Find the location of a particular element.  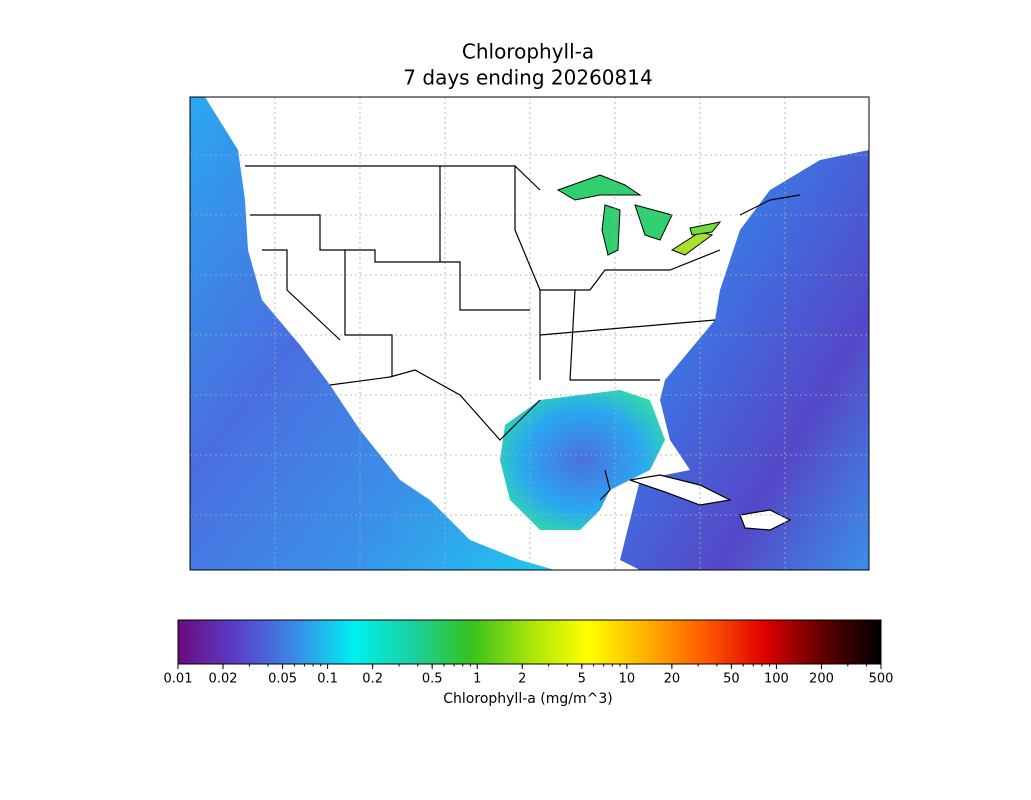

colorbar-label: Chlorophyll-a (mg/m^3) is located at coordinates (527, 699).